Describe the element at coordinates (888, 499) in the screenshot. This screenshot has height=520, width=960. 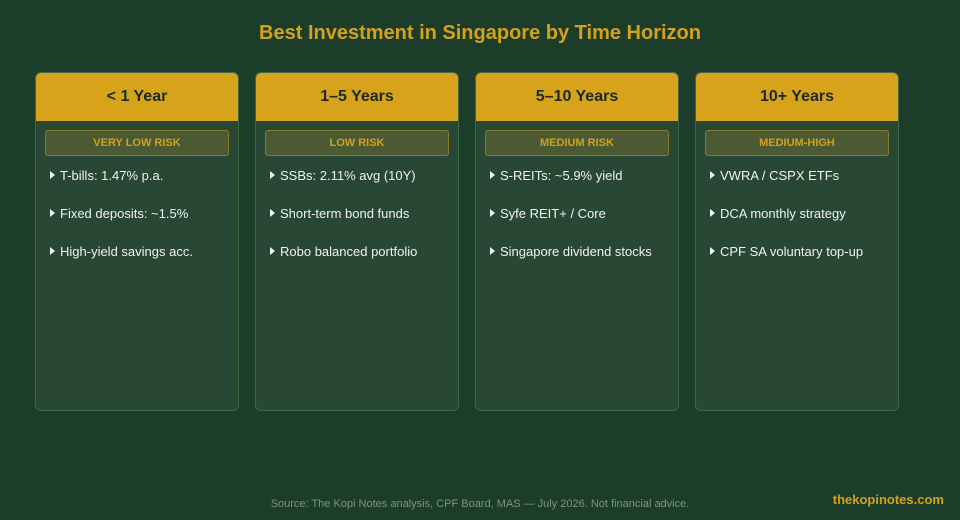
I see `brand: thekopinotes.com` at that location.